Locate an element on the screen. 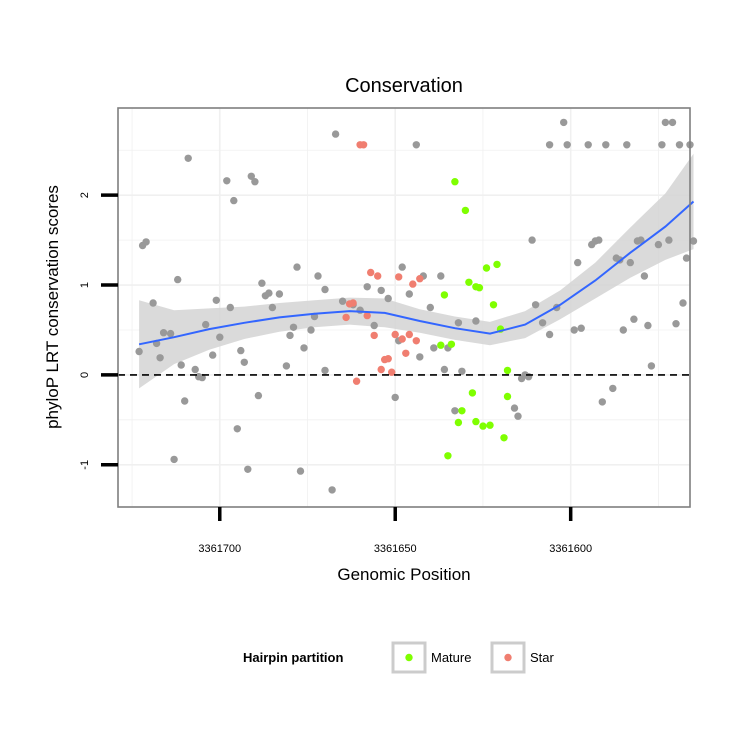  legend-swatch-star is located at coordinates (508, 657).